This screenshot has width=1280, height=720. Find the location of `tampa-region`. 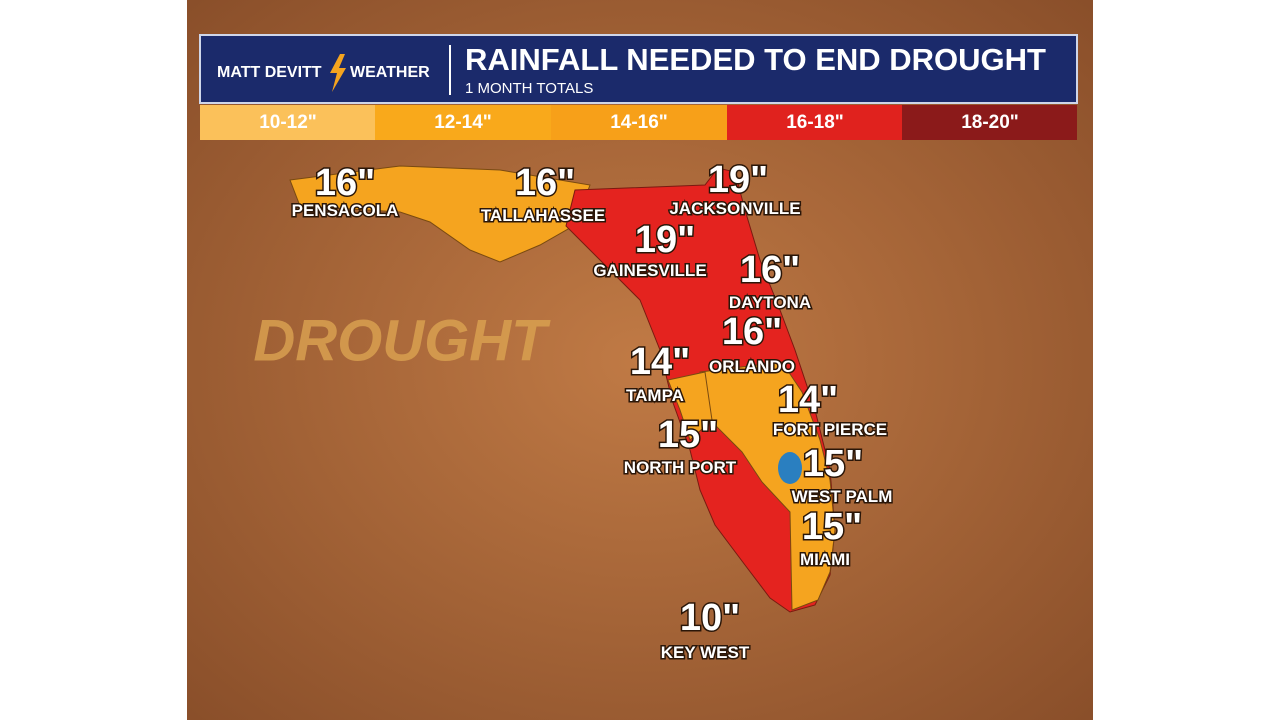

tampa-region is located at coordinates (690, 406).